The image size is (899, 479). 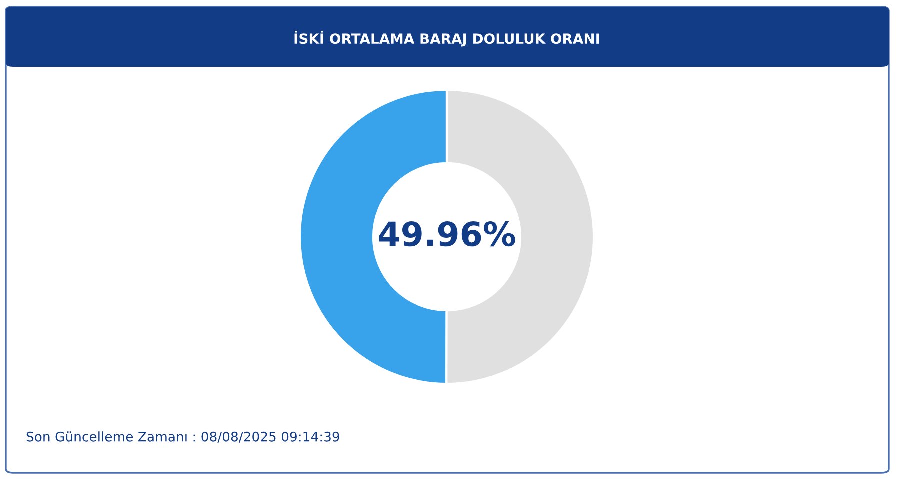 I want to click on chart-title: İSKİ ORTALAMA BARAJ DOLULUK ORANI, so click(x=447, y=39).